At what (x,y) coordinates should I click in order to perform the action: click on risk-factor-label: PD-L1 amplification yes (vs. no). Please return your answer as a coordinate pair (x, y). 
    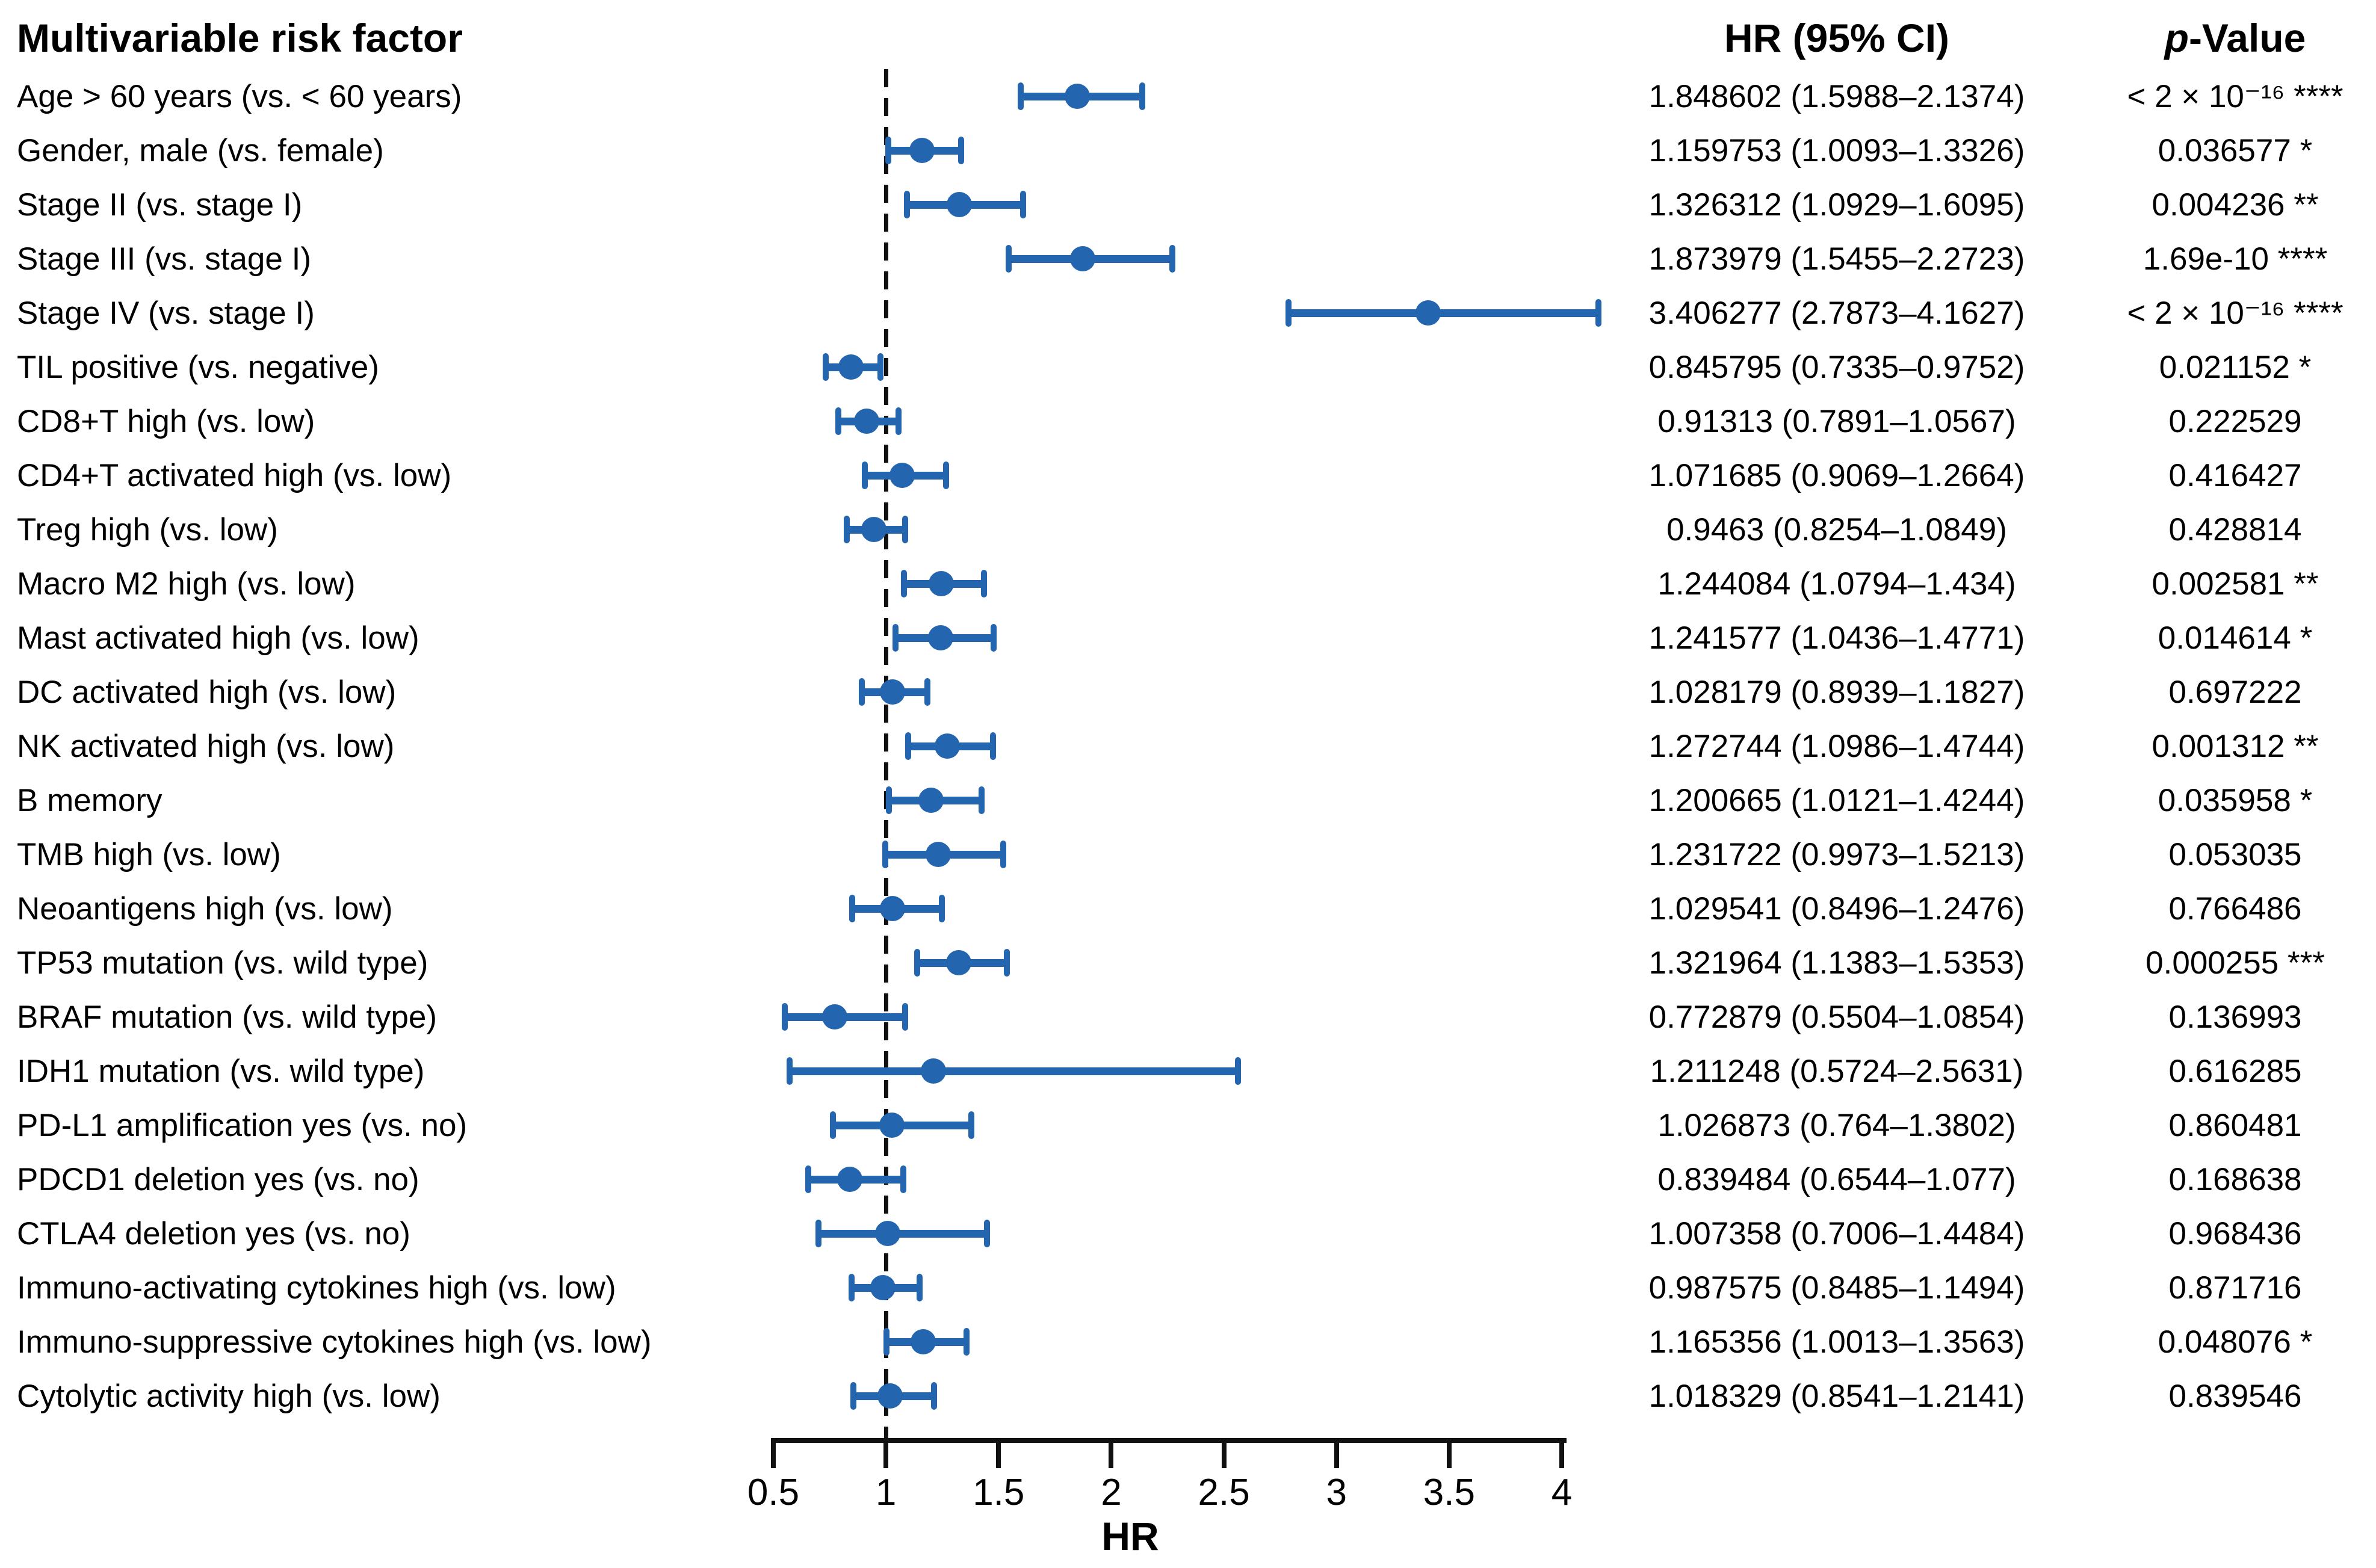
    Looking at the image, I should click on (242, 1125).